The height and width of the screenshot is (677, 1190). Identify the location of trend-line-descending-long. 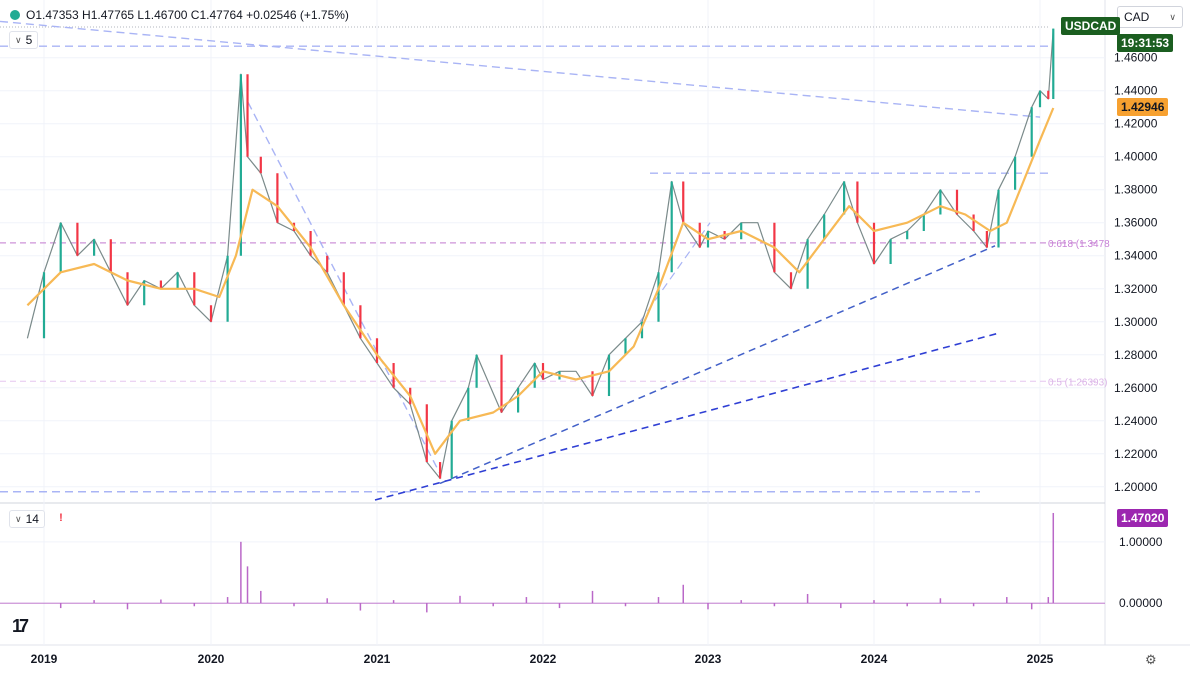
(520, 69).